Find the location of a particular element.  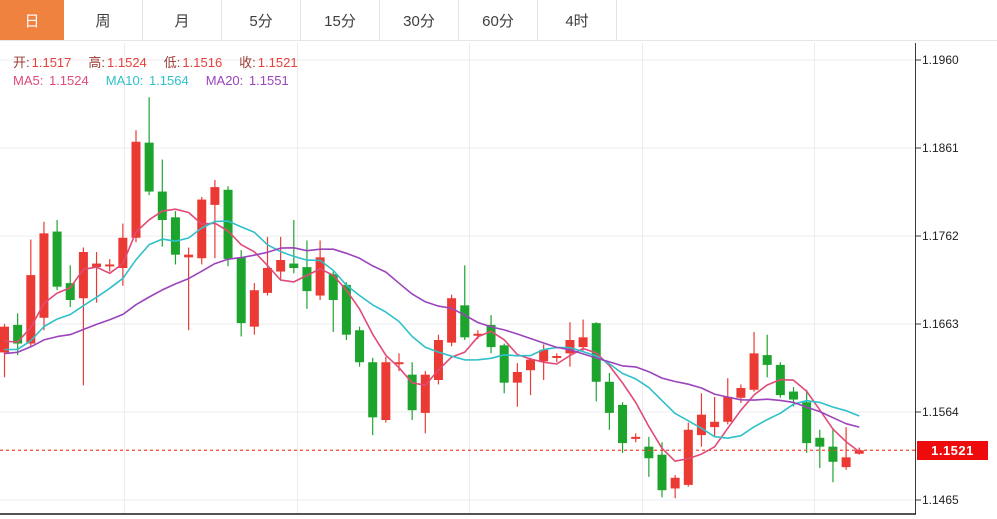

y-axis-label: 1.1465 is located at coordinates (940, 500).